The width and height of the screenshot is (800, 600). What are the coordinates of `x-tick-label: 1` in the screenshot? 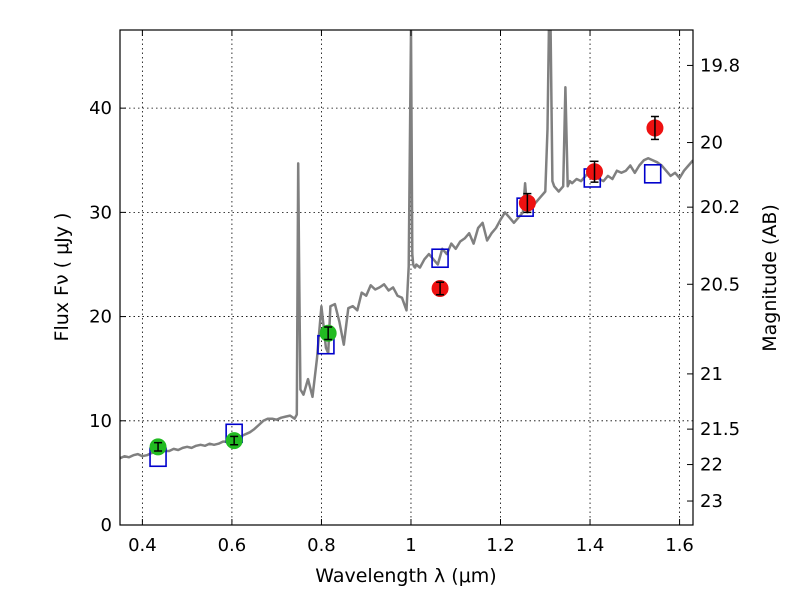 It's located at (410, 545).